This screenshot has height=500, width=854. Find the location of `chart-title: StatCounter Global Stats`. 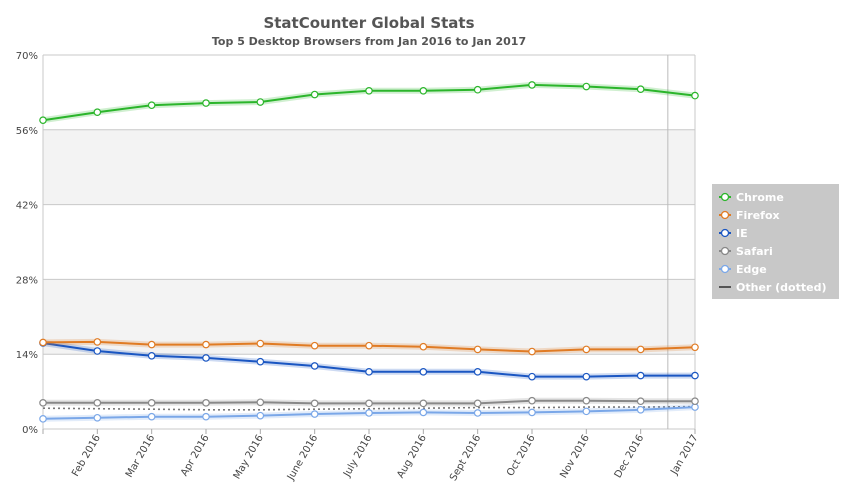

chart-title: StatCounter Global Stats is located at coordinates (368, 23).